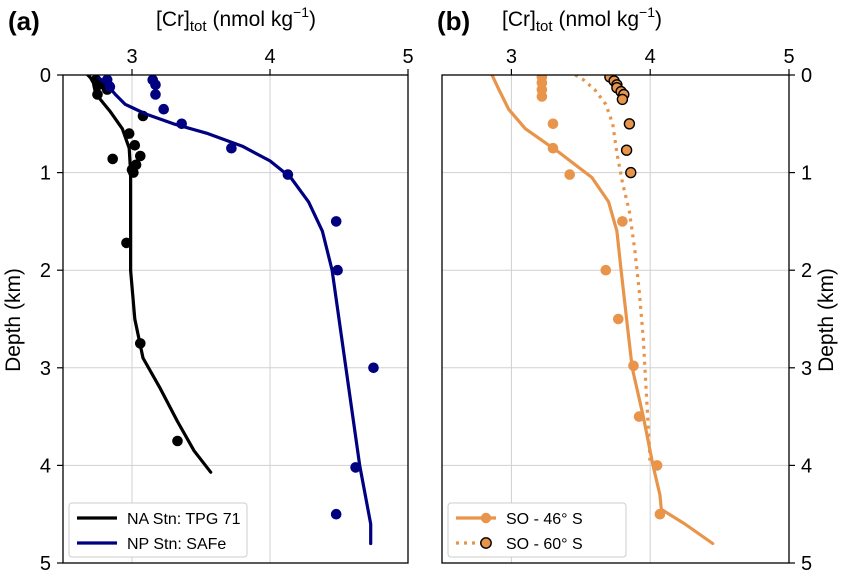 The image size is (850, 572). I want to click on legend-label: NA Stn: TPG 71, so click(184, 519).